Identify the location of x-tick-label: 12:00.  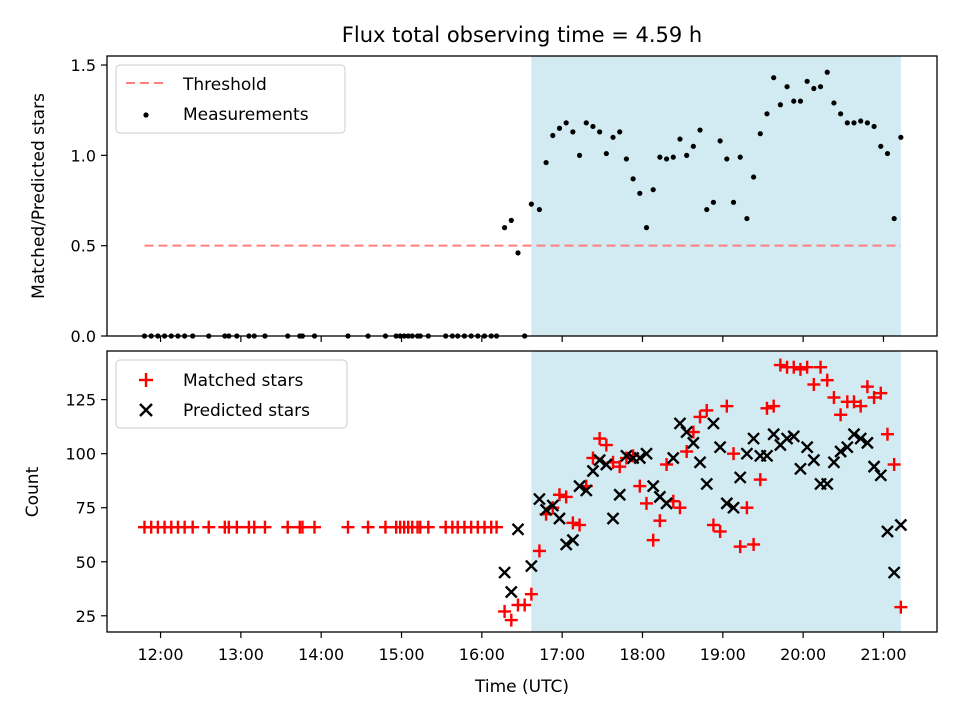
(160, 654).